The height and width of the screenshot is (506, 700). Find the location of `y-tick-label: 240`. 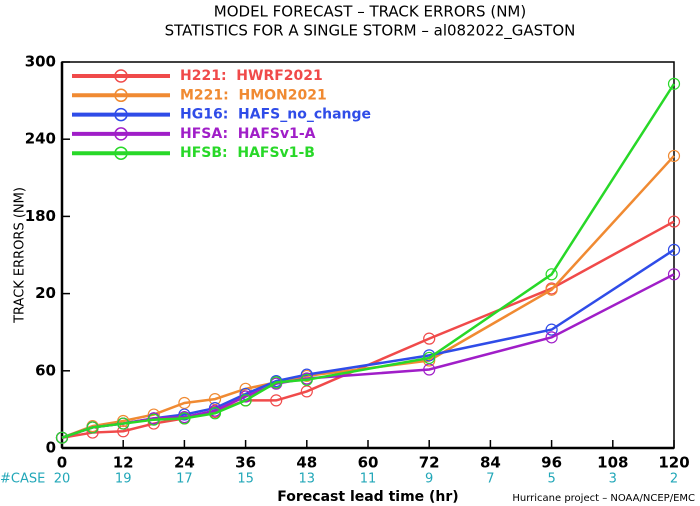

y-tick-label: 240 is located at coordinates (40, 139).